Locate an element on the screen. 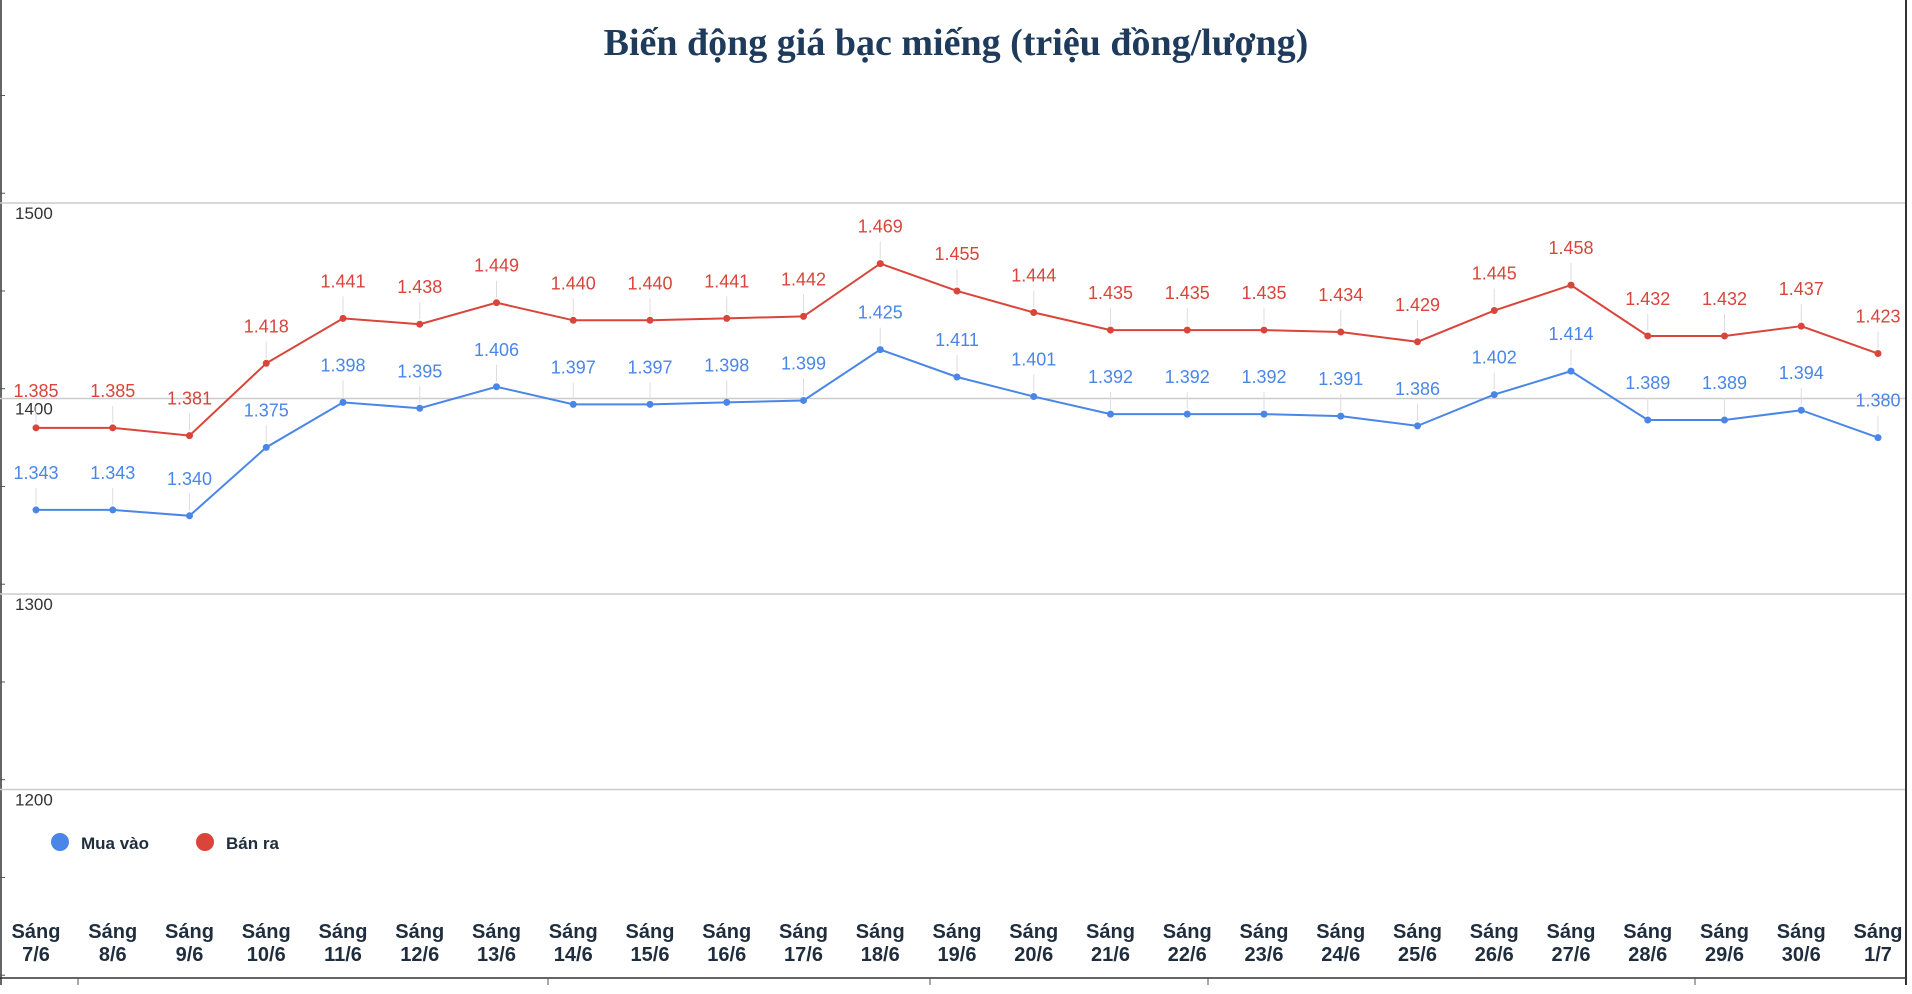  x-tick-label-line2: 11/6 is located at coordinates (343, 955).